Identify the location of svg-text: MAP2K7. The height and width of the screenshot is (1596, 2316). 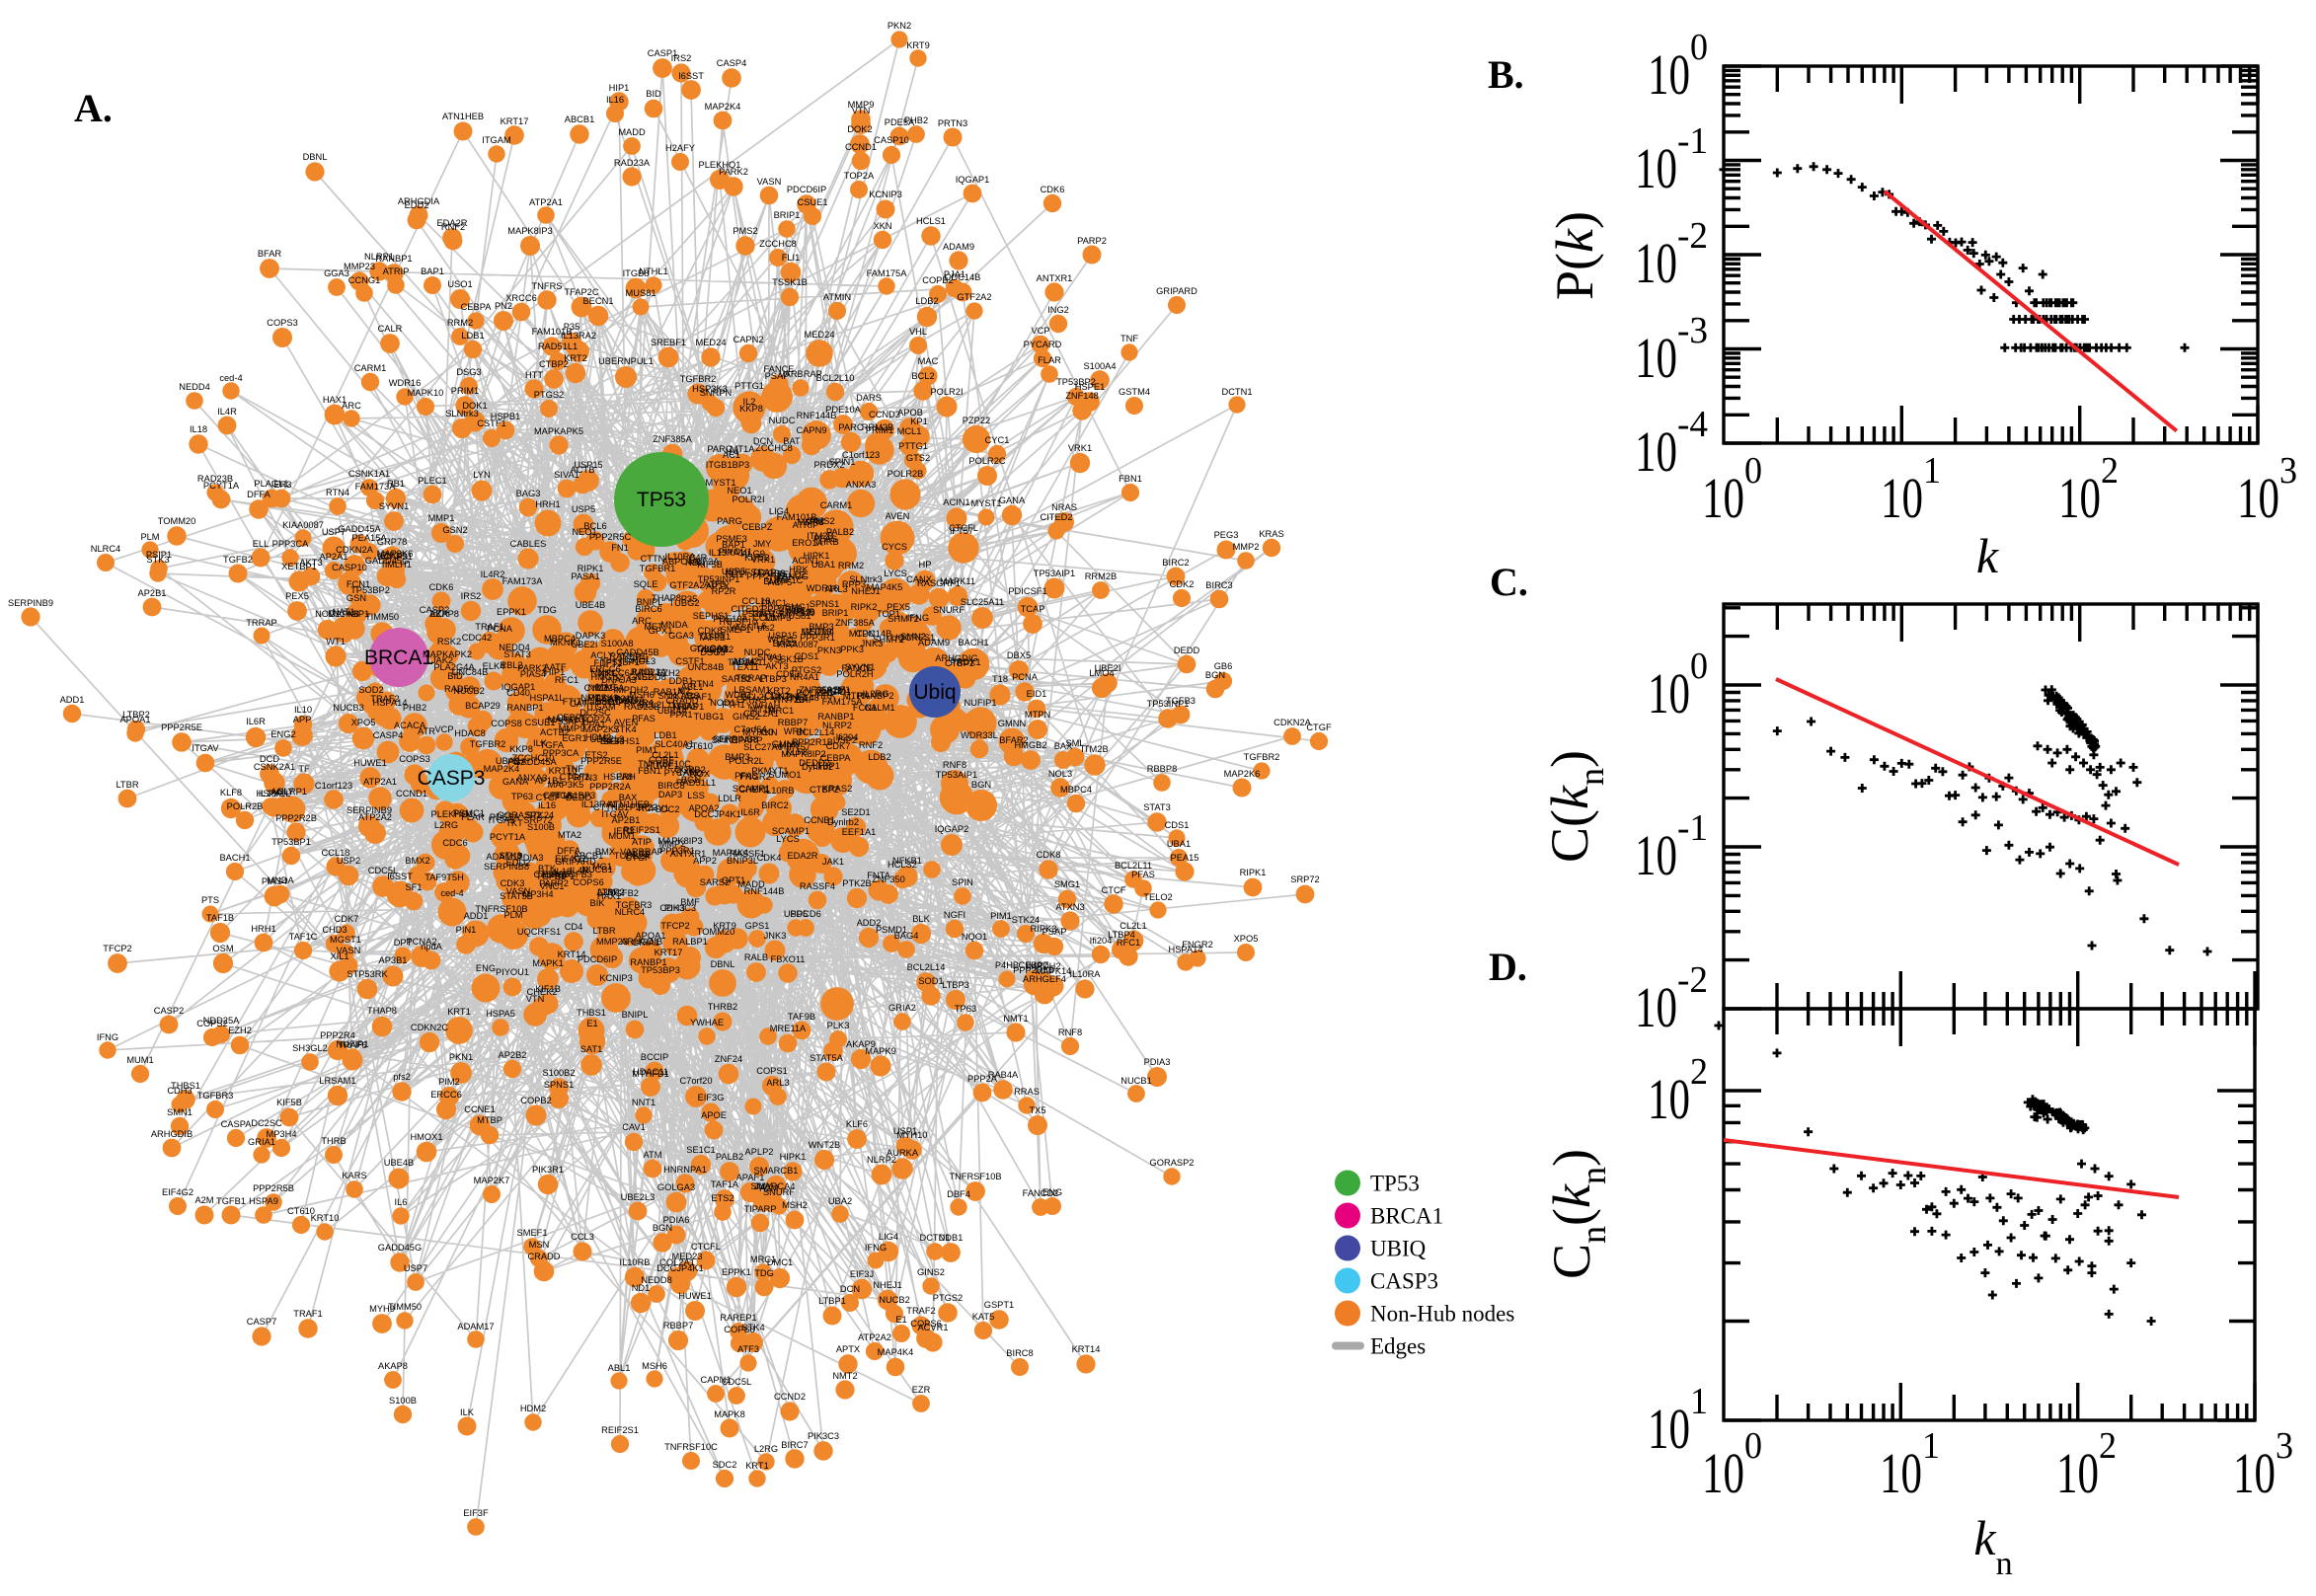
(601, 729).